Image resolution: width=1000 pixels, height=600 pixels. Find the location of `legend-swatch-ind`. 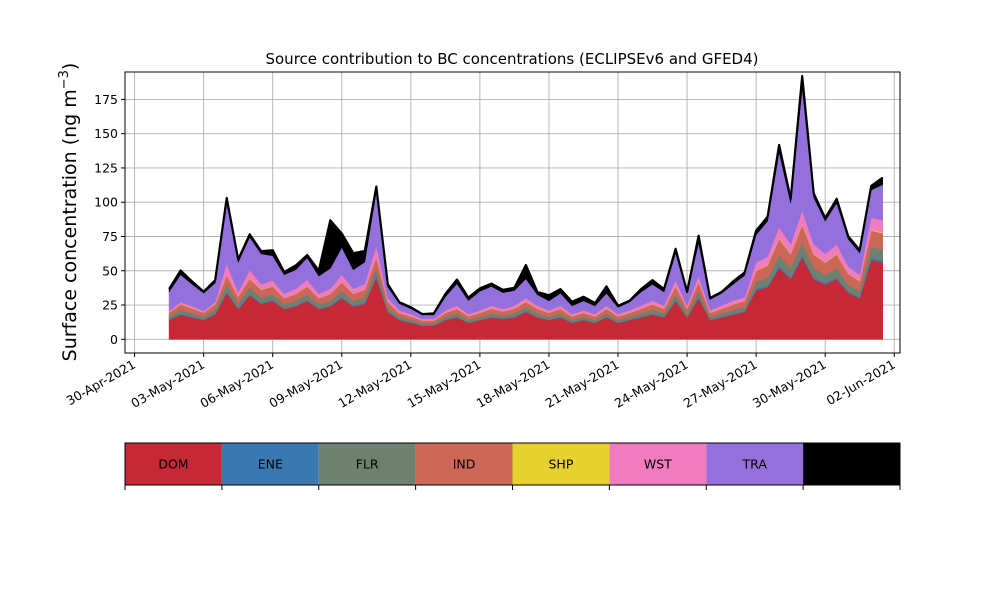

legend-swatch-ind is located at coordinates (464, 464).